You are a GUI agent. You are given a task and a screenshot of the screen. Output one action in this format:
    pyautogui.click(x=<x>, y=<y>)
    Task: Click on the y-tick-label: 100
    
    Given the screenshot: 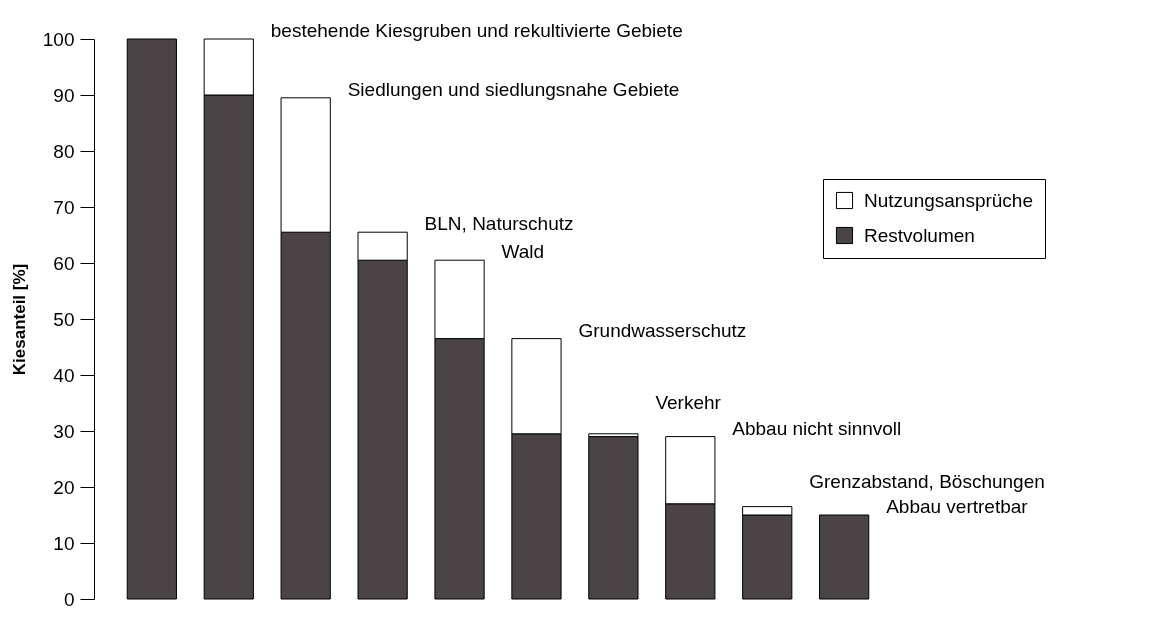 What is the action you would take?
    pyautogui.click(x=58, y=39)
    